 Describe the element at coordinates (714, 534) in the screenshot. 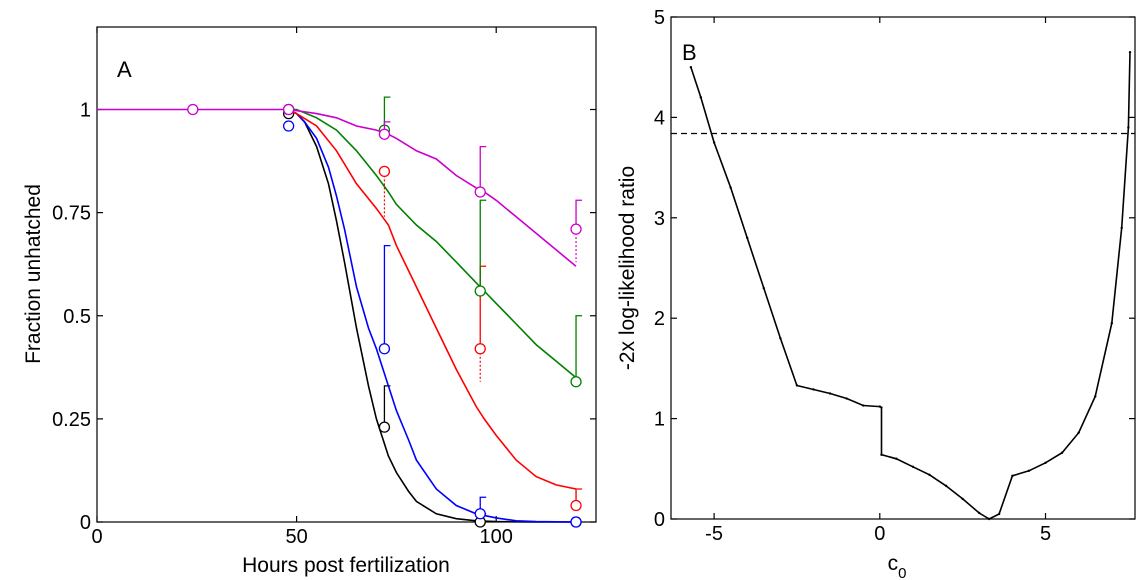

I see `panel-b-xtick-label: -5` at that location.